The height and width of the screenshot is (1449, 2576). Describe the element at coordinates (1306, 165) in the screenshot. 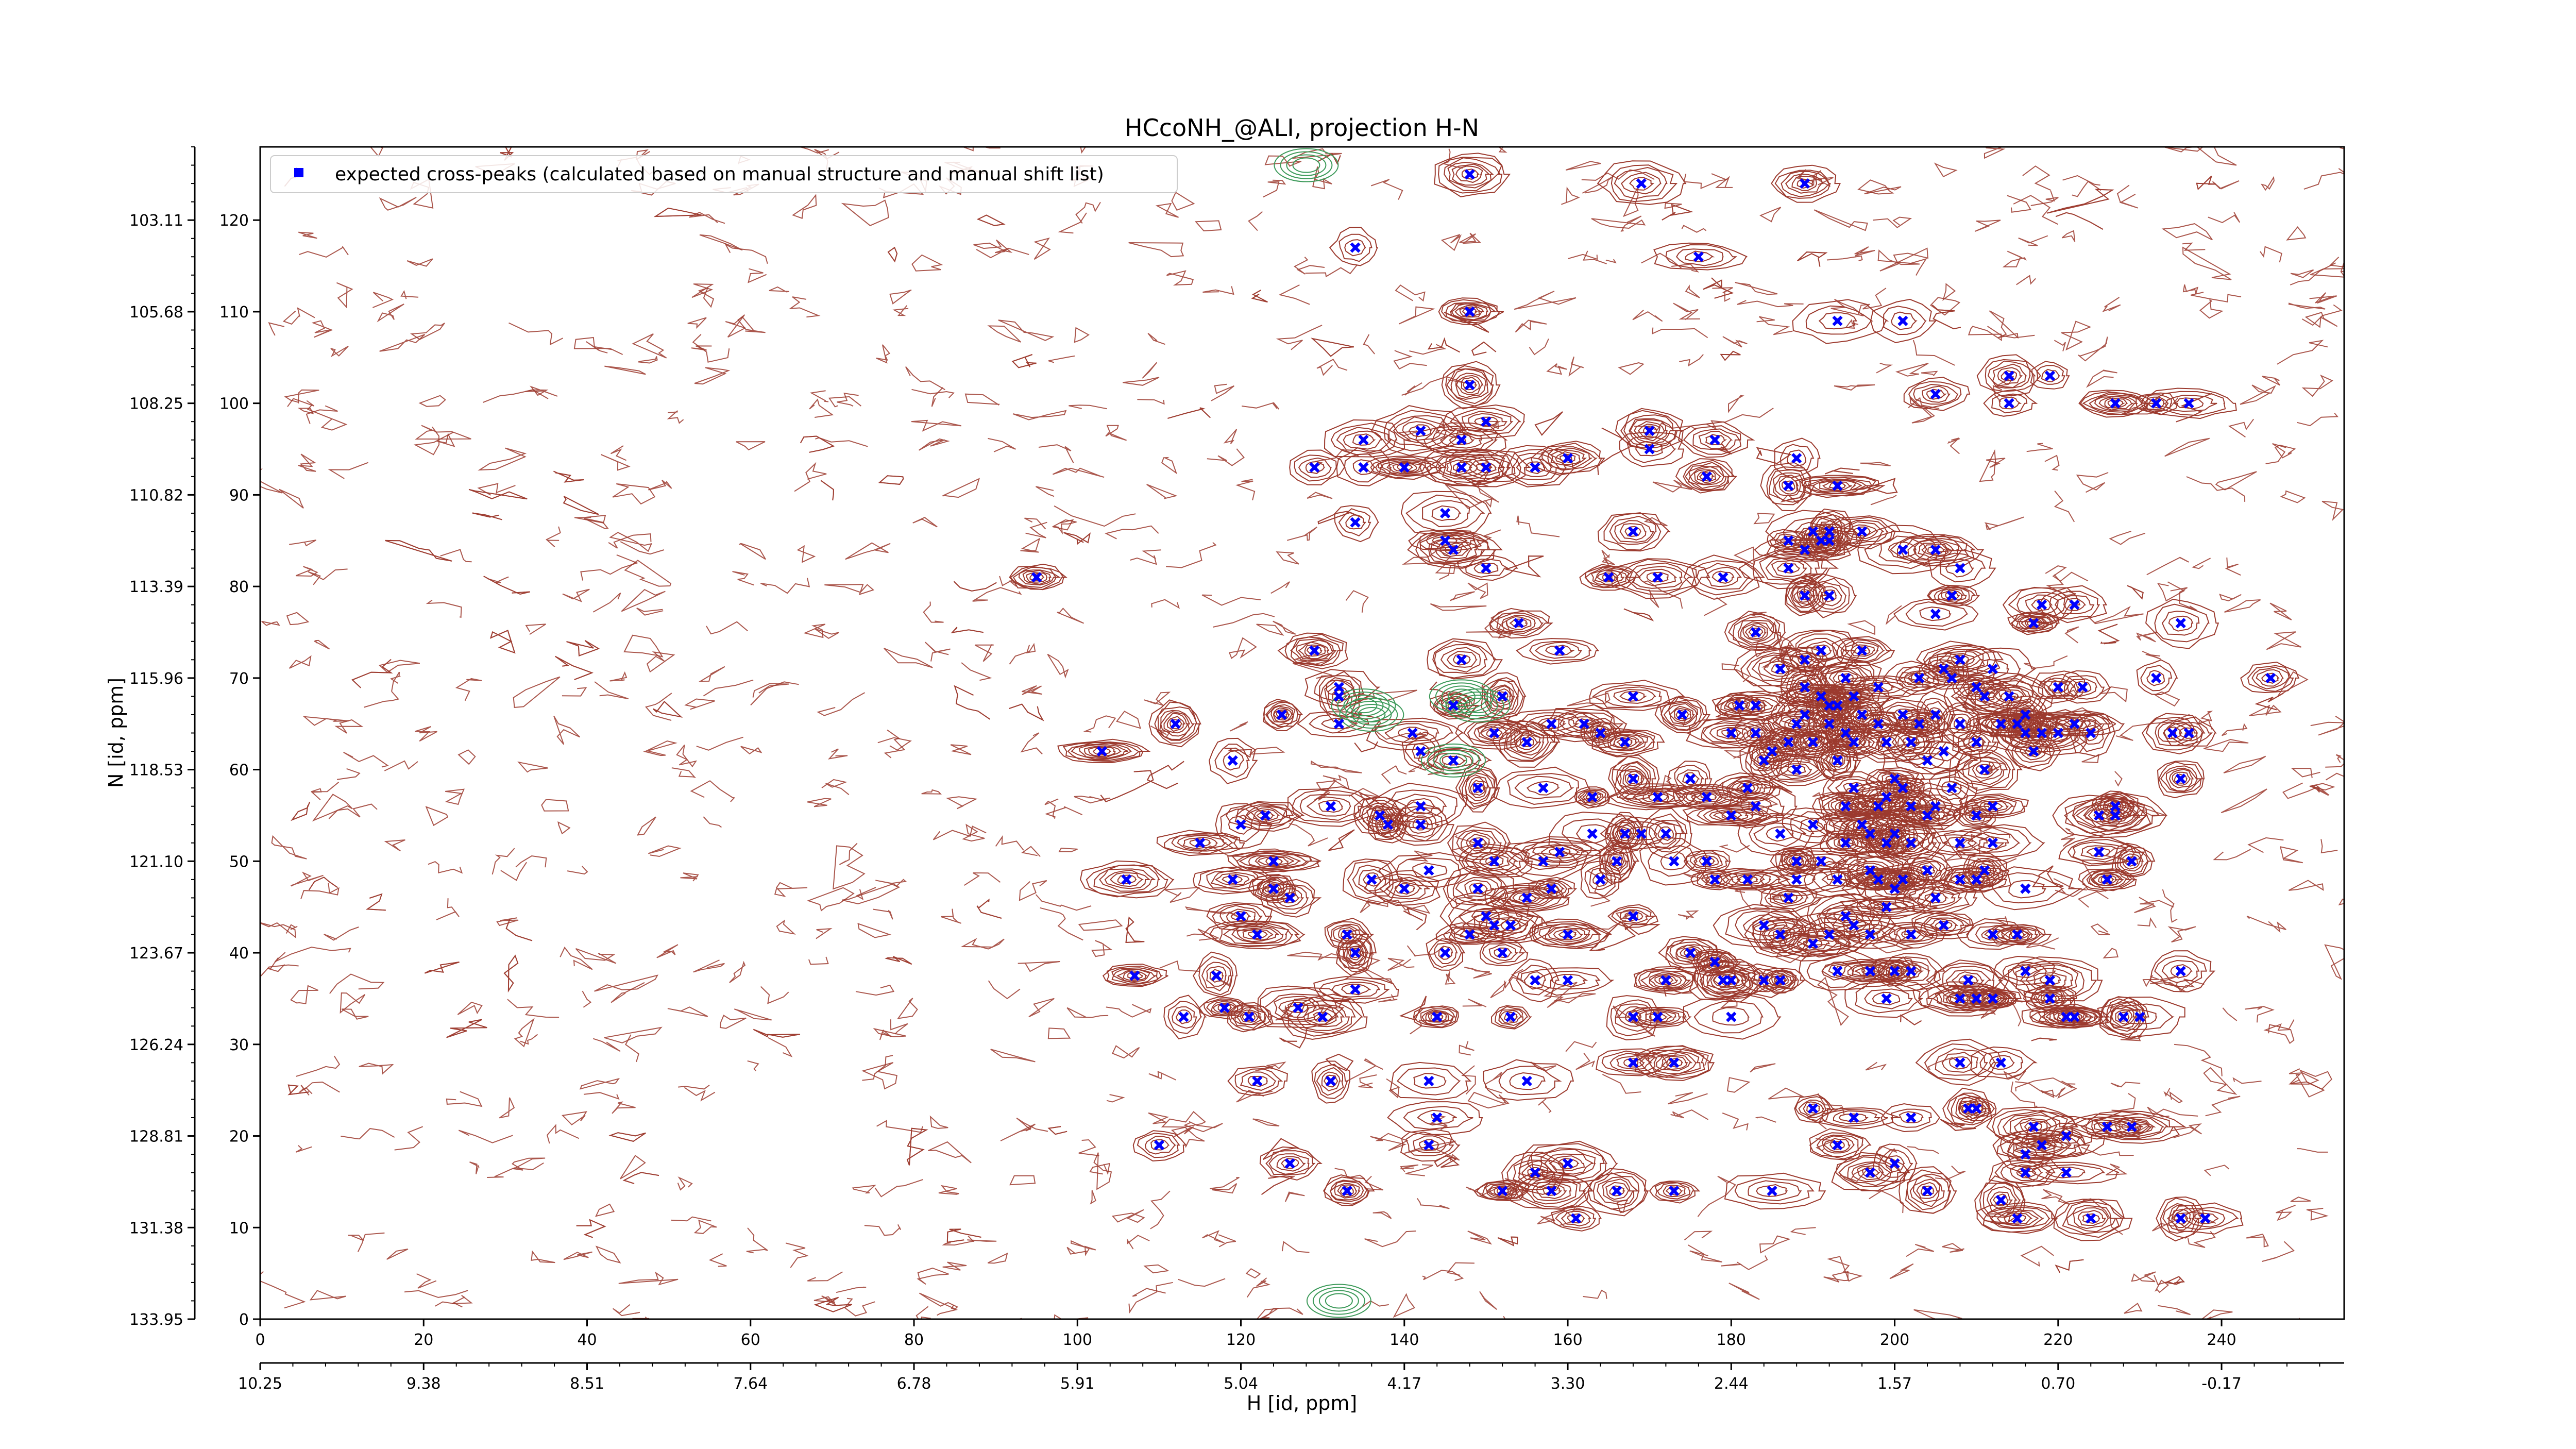

I see `negative-contour` at that location.